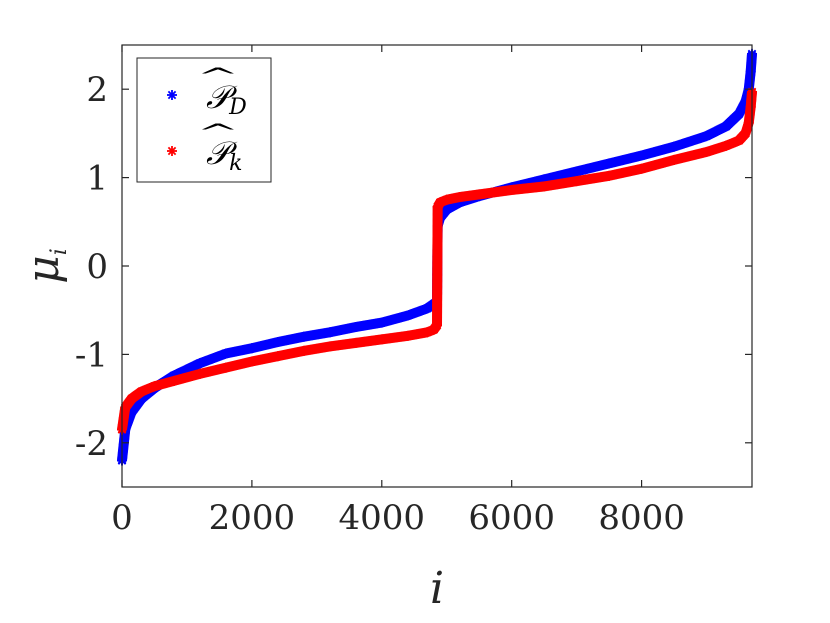  Describe the element at coordinates (437, 588) in the screenshot. I see `x-axis-label: i` at that location.